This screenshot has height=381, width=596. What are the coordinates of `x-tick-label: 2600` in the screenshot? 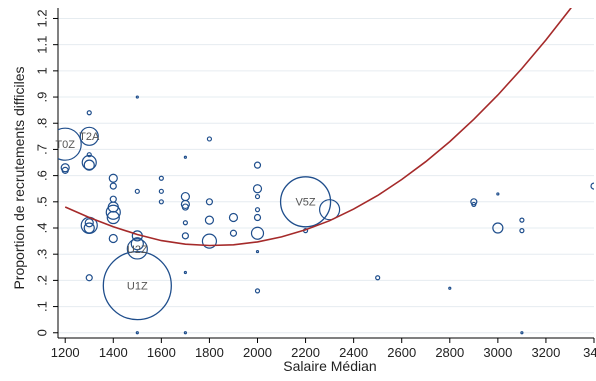 It's located at (401, 352).